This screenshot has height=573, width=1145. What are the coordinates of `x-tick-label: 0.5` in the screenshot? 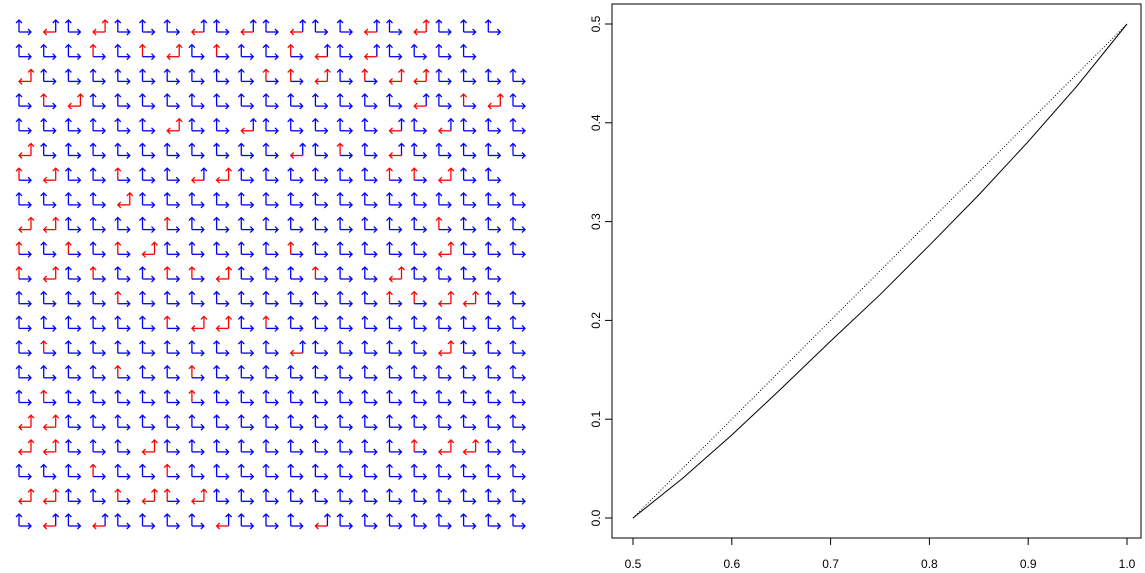 It's located at (633, 564).